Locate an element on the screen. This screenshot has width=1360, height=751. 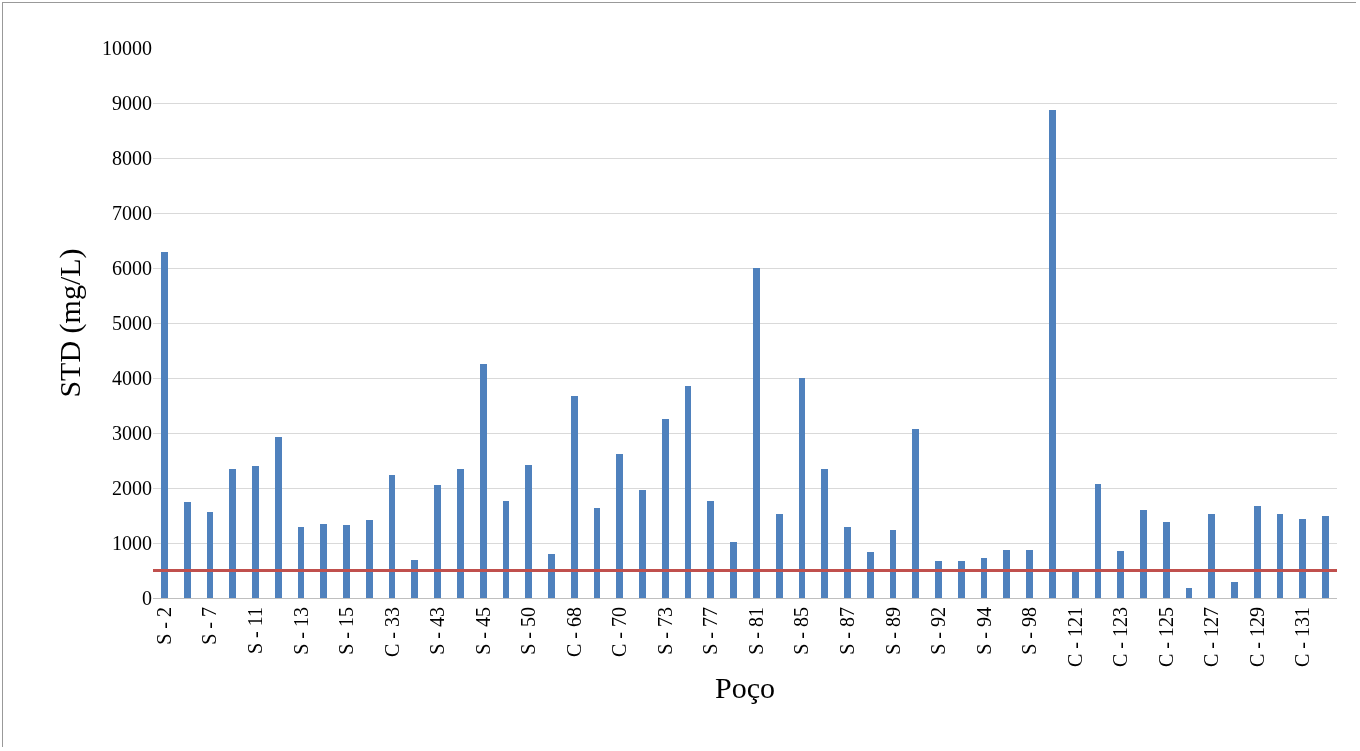
x-tick-label: C - 123 is located at coordinates (1120, 637).